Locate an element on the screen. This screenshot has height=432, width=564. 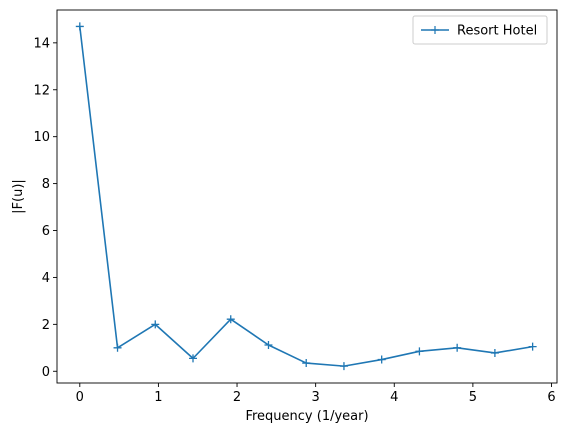
y-tick-label: 2 is located at coordinates (46, 325).